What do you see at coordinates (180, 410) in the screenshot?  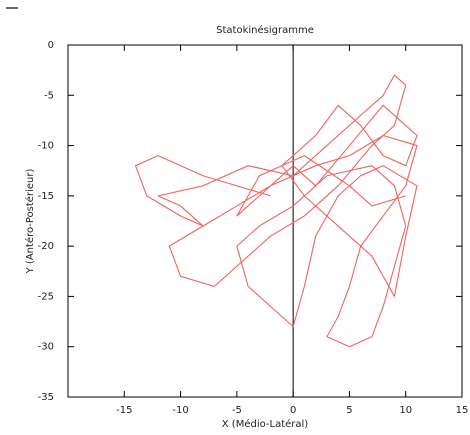 I see `x-tick-label: -10` at bounding box center [180, 410].